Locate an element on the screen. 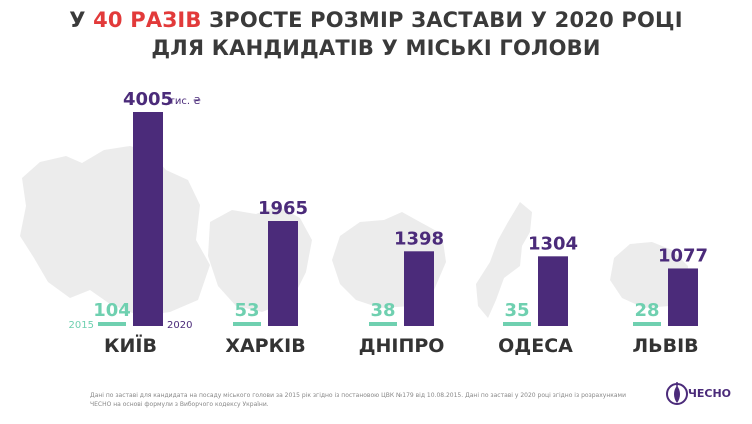  category-label-cat-2: ДНІПРО is located at coordinates (402, 346).